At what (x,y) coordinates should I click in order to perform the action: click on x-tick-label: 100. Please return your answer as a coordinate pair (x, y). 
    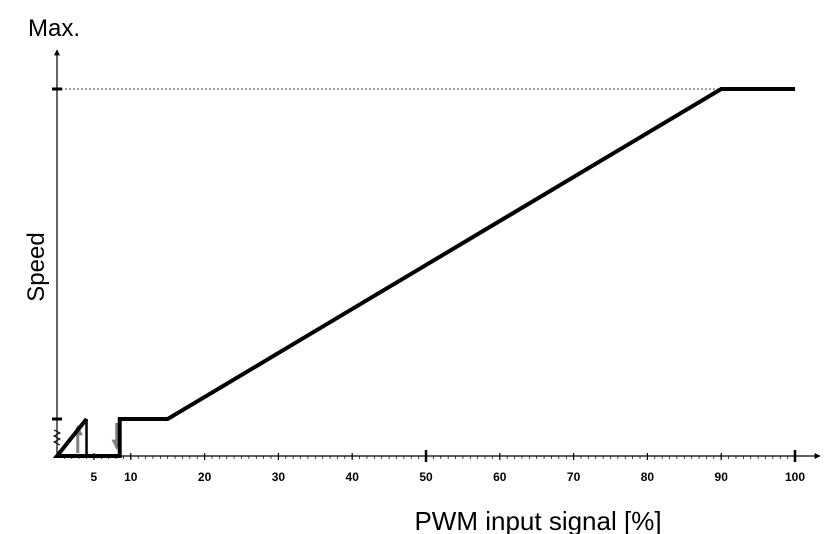
    Looking at the image, I should click on (795, 477).